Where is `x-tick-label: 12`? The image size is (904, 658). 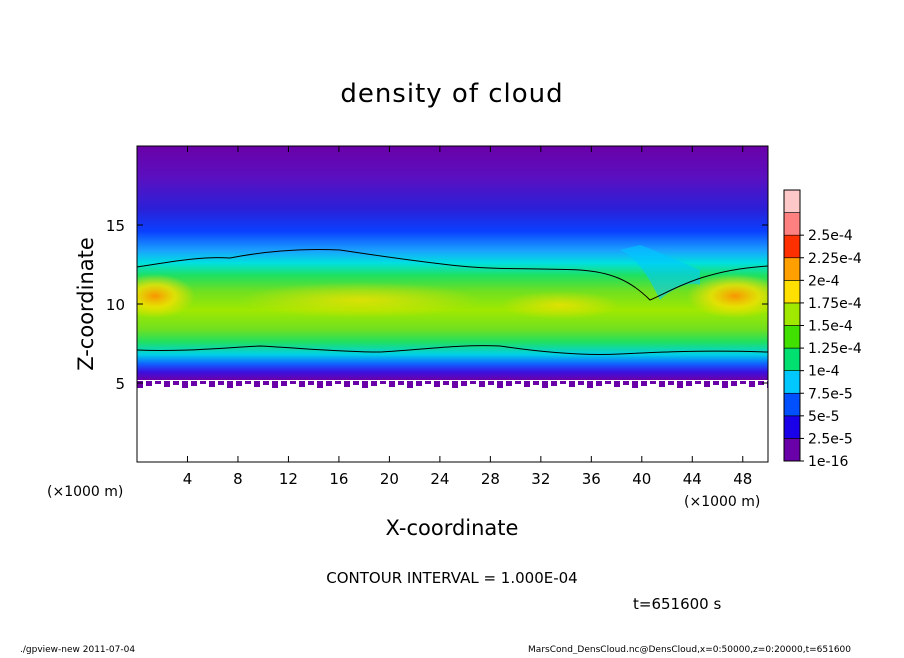
x-tick-label: 12 is located at coordinates (288, 479).